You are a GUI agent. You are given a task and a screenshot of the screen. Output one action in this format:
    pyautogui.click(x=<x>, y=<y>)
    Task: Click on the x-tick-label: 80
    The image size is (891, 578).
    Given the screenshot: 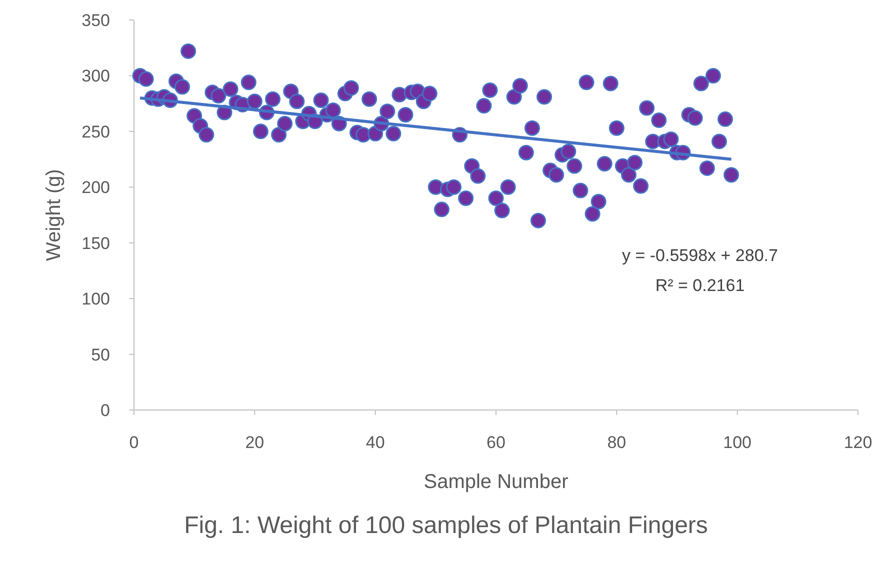 What is the action you would take?
    pyautogui.click(x=616, y=442)
    